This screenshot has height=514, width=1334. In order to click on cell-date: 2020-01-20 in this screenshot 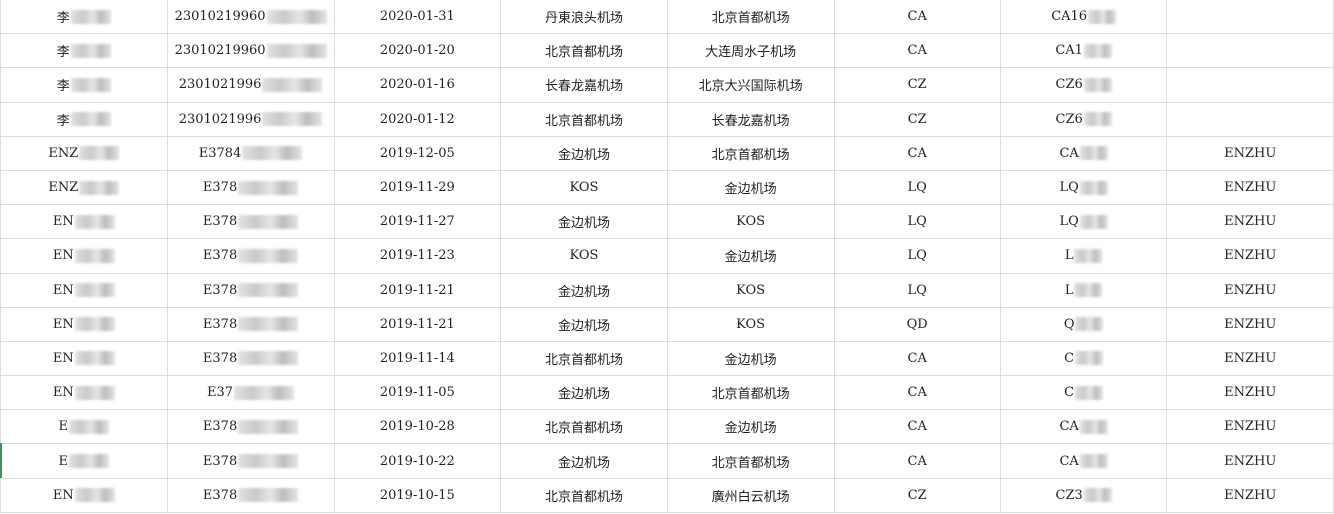, I will do `click(417, 51)`.